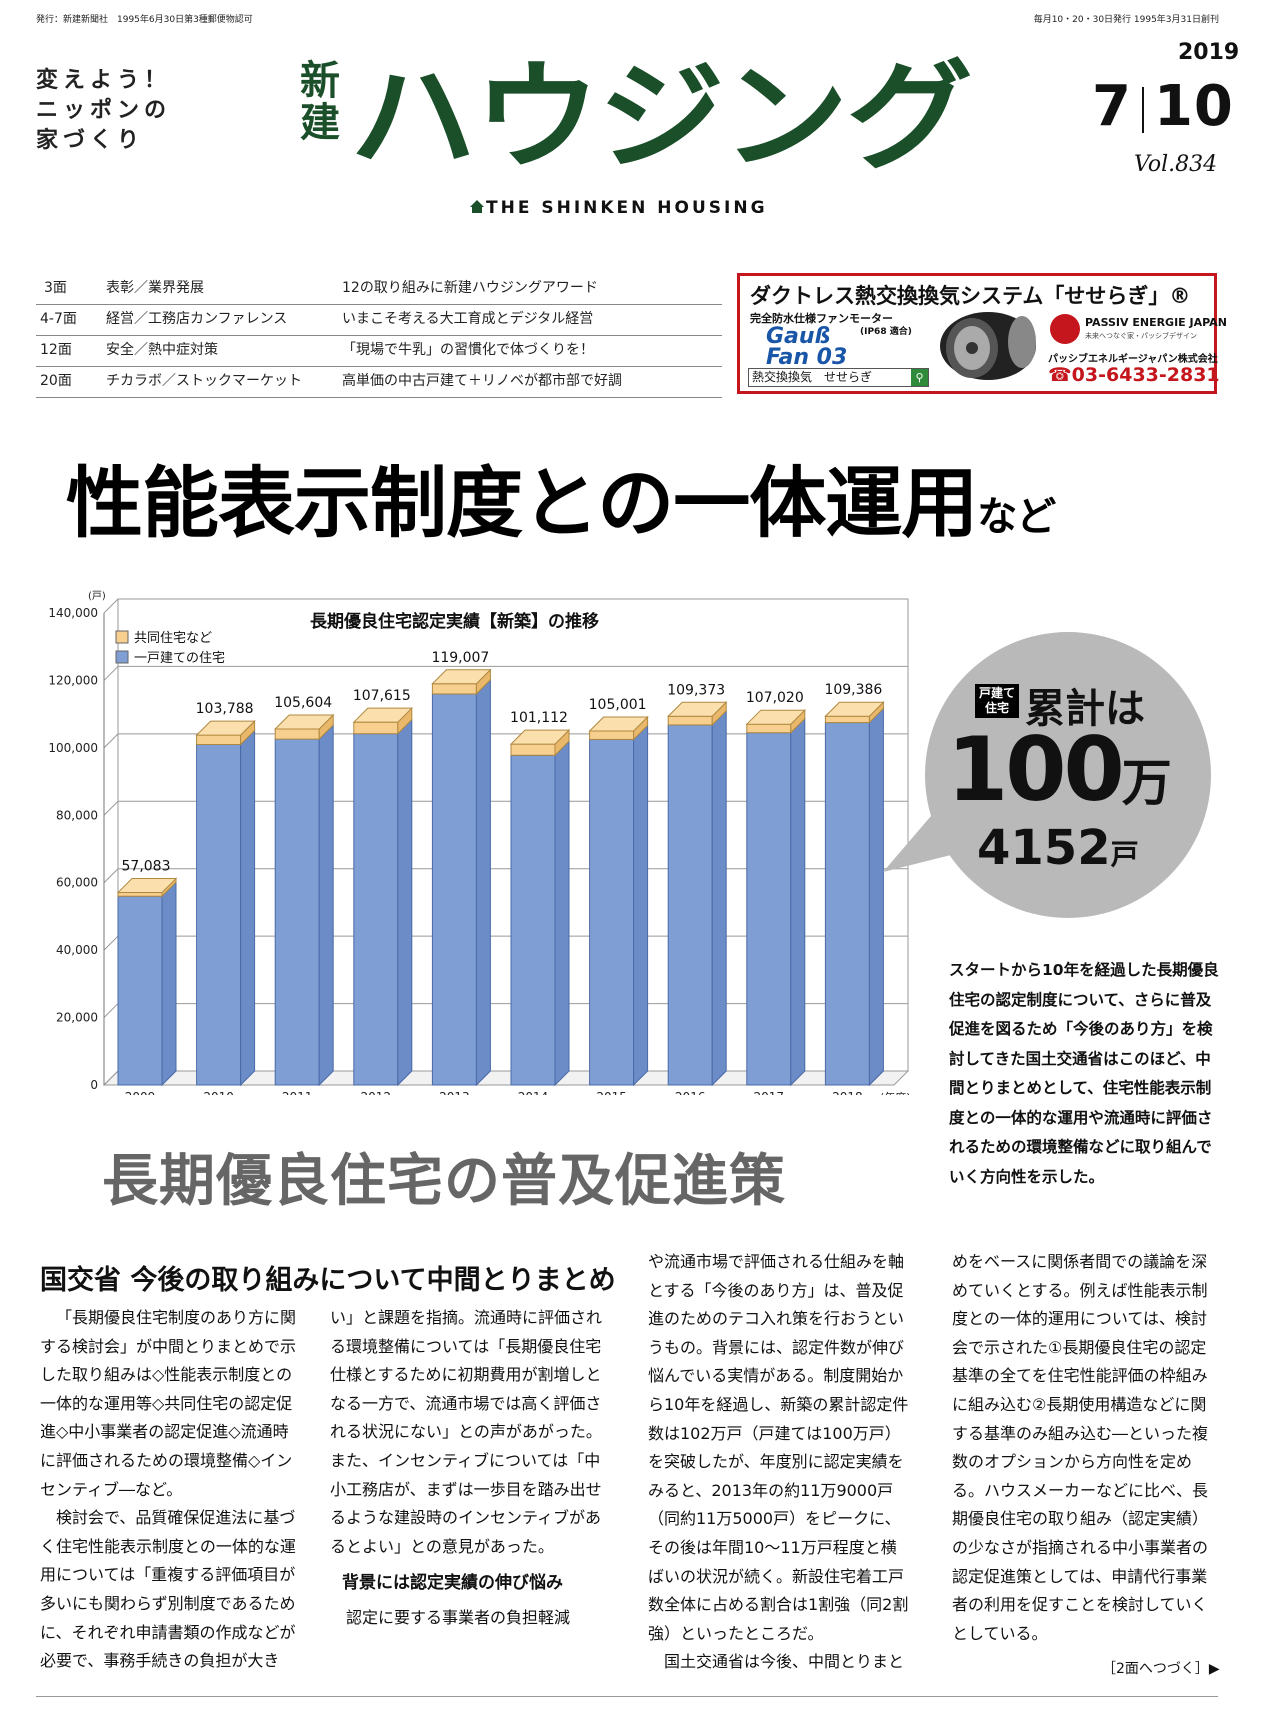  I want to click on toc-title: 「現場で牛乳」の習慣化で体づくりを！, so click(468, 350).